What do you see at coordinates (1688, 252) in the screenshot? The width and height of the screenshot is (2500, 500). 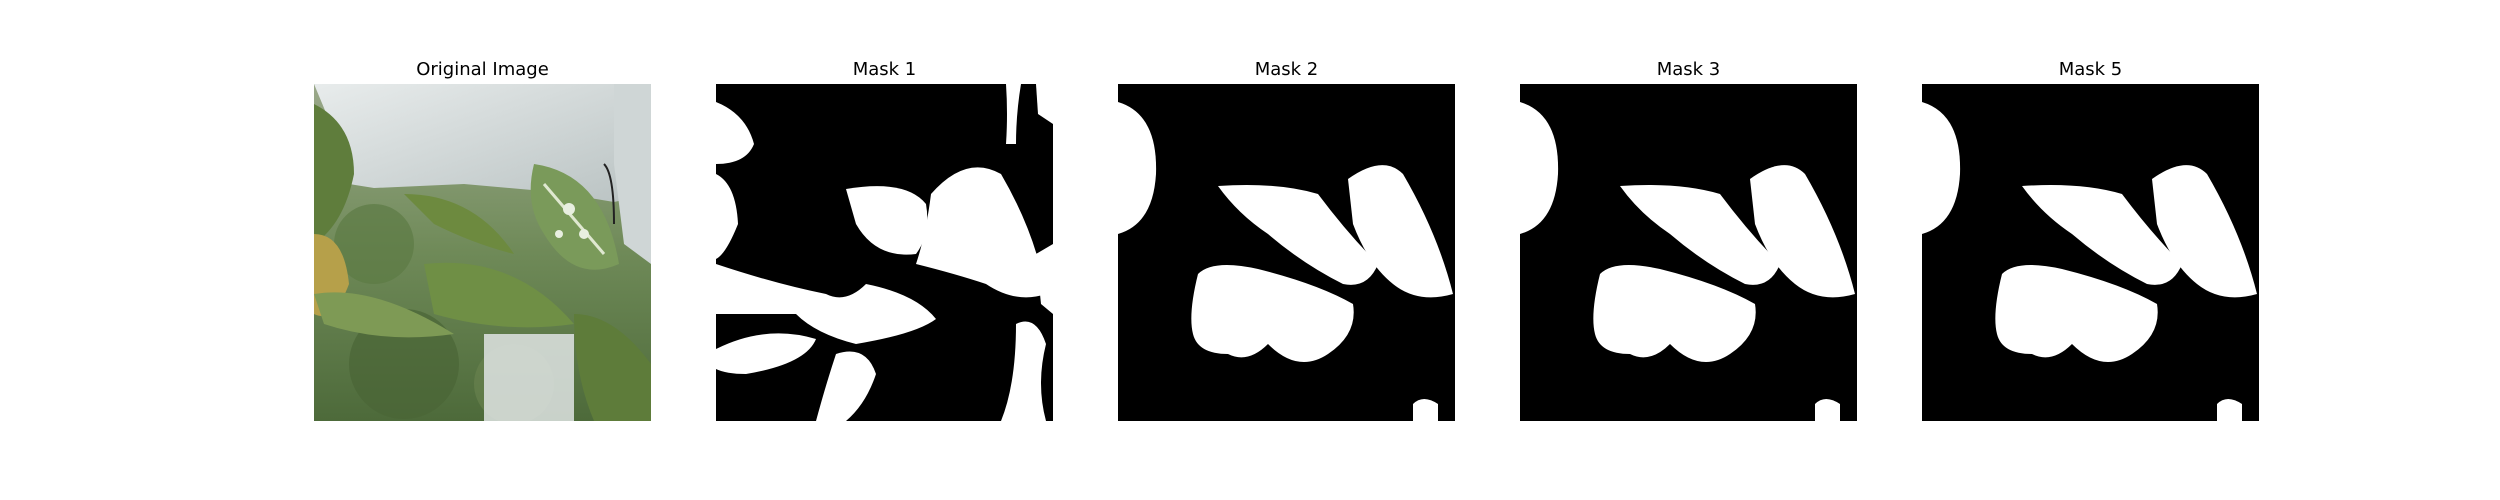 I see `mask-3-image` at bounding box center [1688, 252].